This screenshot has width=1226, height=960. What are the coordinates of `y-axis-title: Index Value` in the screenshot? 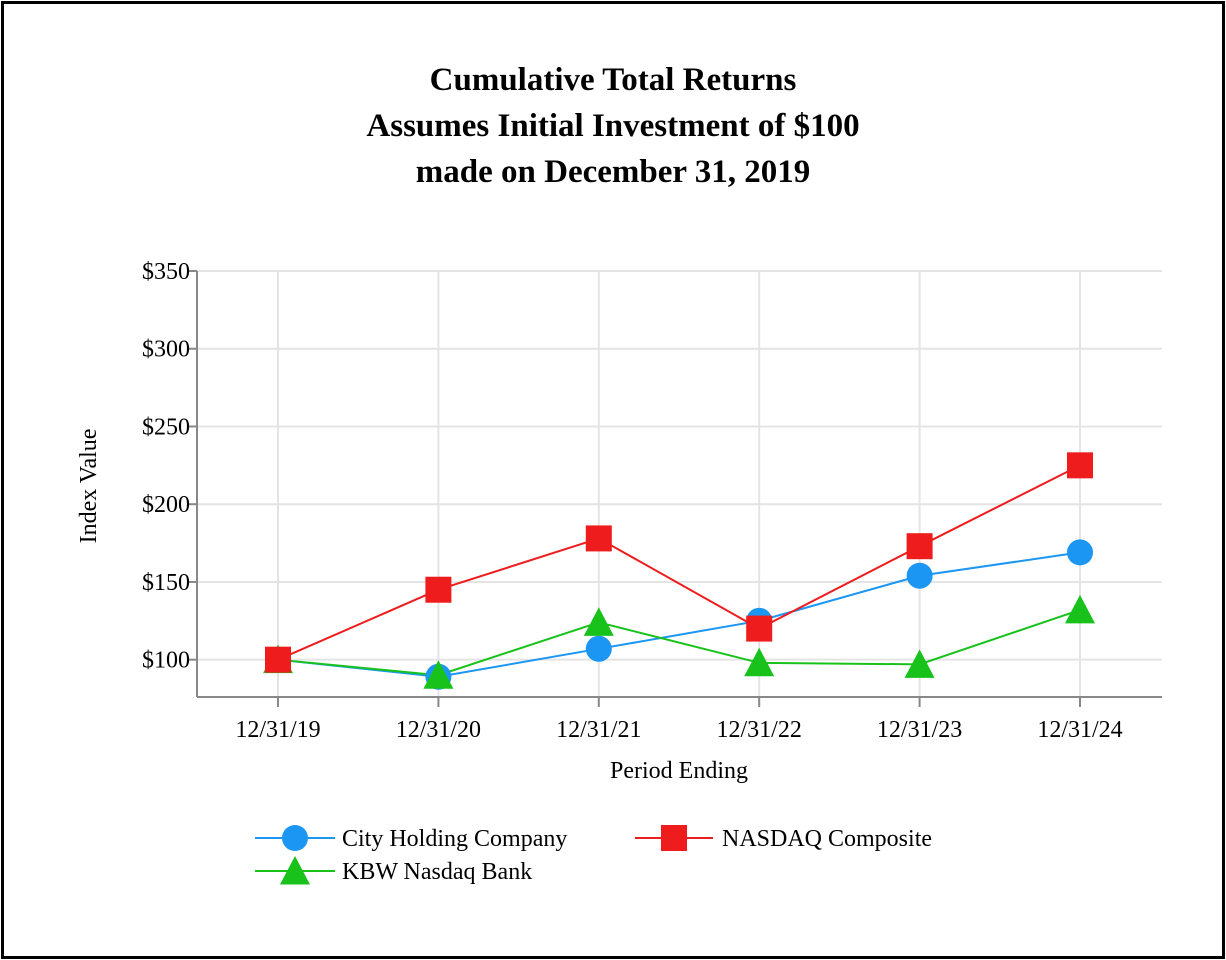 It's located at (89, 486).